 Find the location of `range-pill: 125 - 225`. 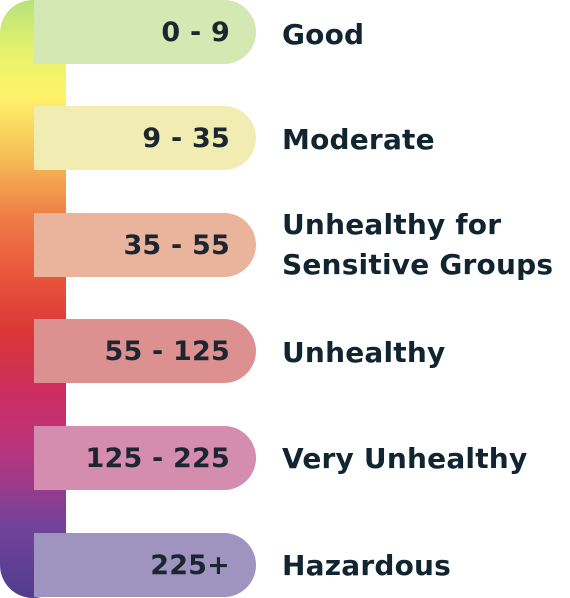

range-pill: 125 - 225 is located at coordinates (145, 458).